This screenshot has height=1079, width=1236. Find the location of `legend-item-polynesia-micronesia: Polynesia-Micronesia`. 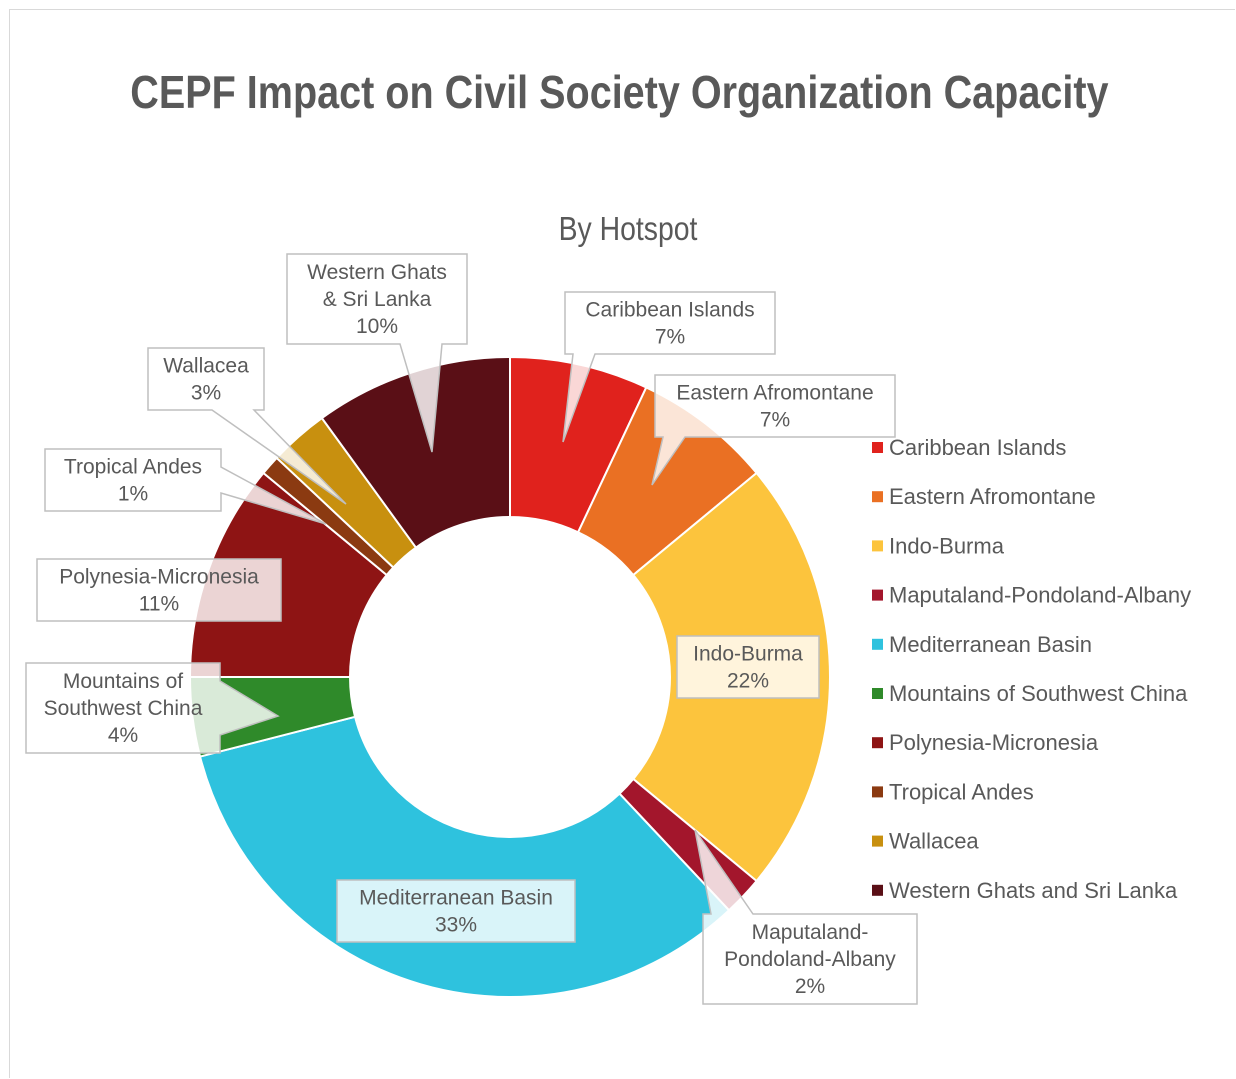

legend-item-polynesia-micronesia: Polynesia-Micronesia is located at coordinates (985, 742).